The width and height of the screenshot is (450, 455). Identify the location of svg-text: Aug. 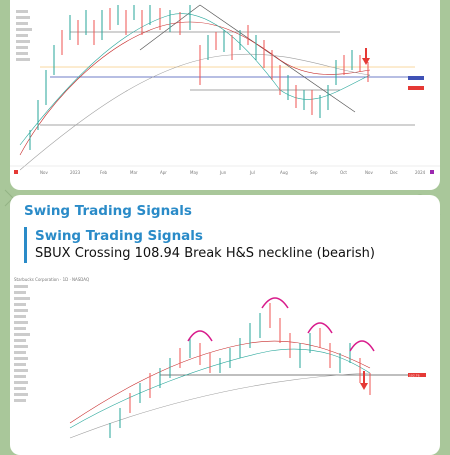
(284, 172).